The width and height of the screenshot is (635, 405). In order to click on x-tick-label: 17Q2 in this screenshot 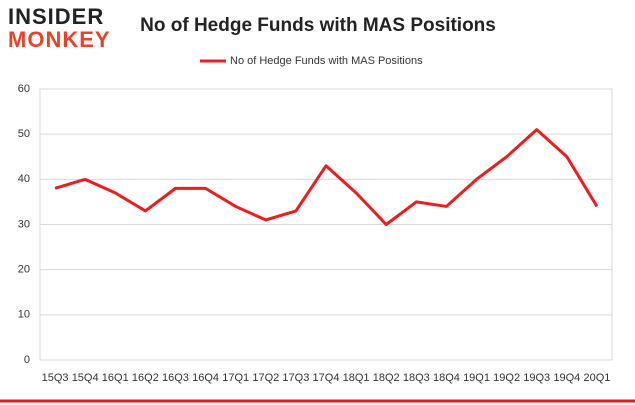, I will do `click(265, 378)`.